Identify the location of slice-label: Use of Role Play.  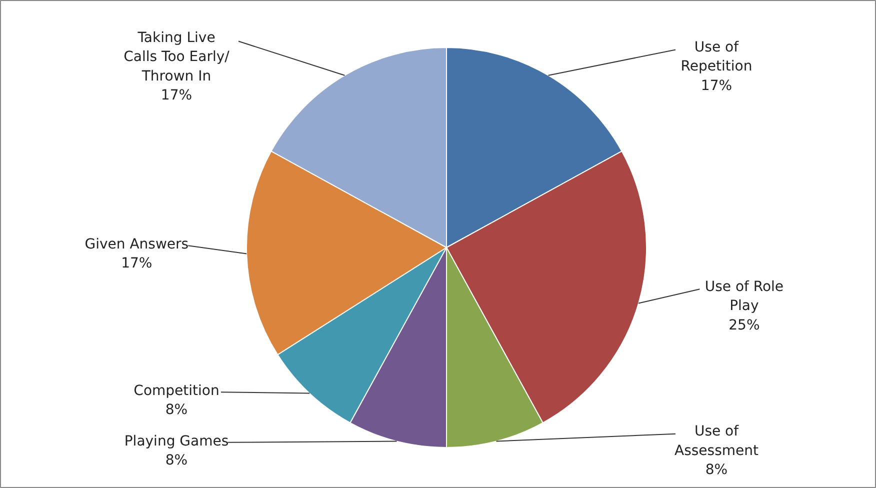
(744, 296).